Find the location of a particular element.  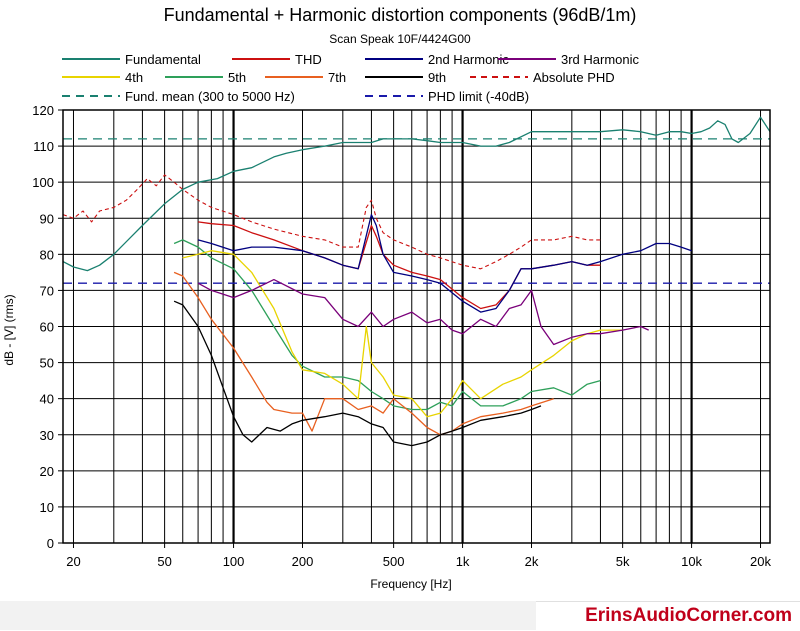

y-tick-label: 70 is located at coordinates (47, 290).